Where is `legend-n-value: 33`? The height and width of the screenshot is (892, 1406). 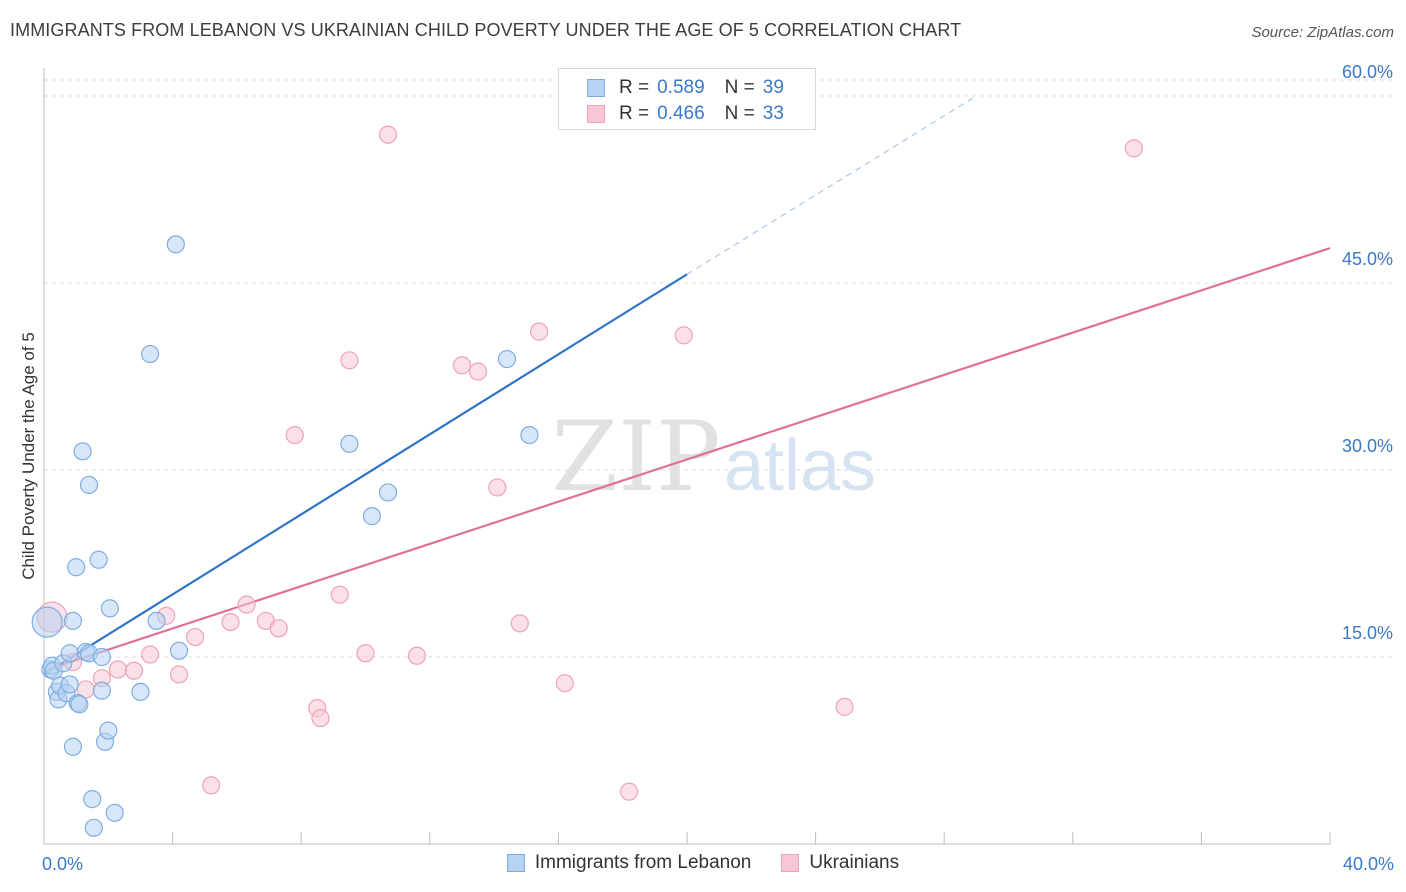
legend-n-value: 33 is located at coordinates (773, 113).